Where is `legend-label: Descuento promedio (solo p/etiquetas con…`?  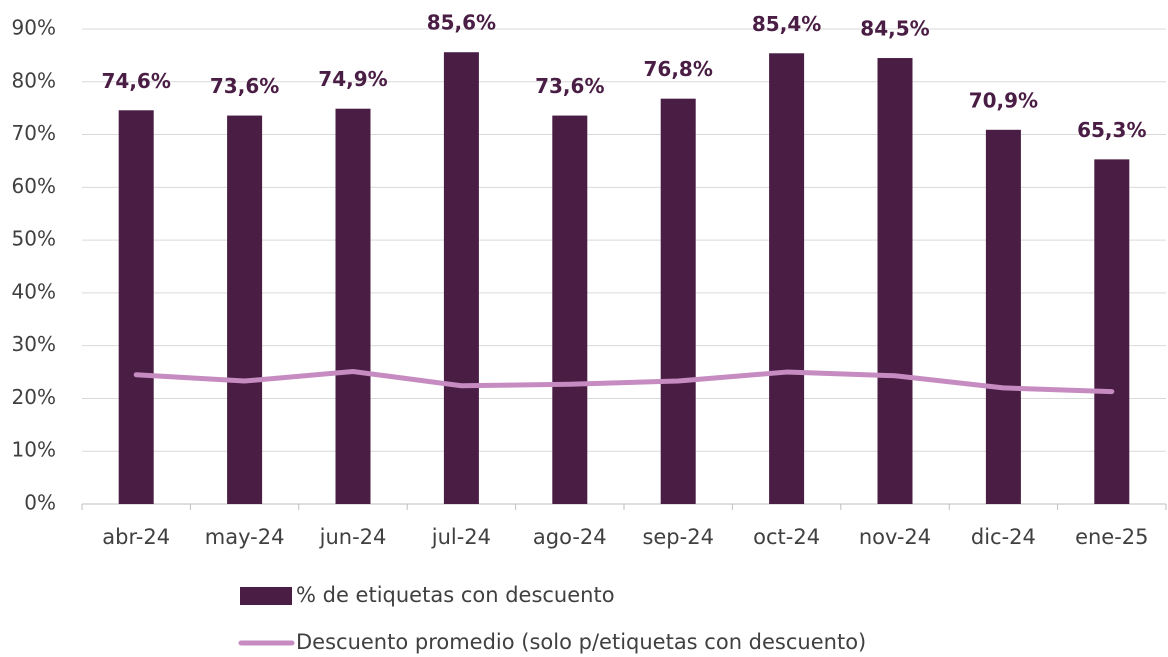 legend-label: Descuento promedio (solo p/etiquetas con… is located at coordinates (581, 642).